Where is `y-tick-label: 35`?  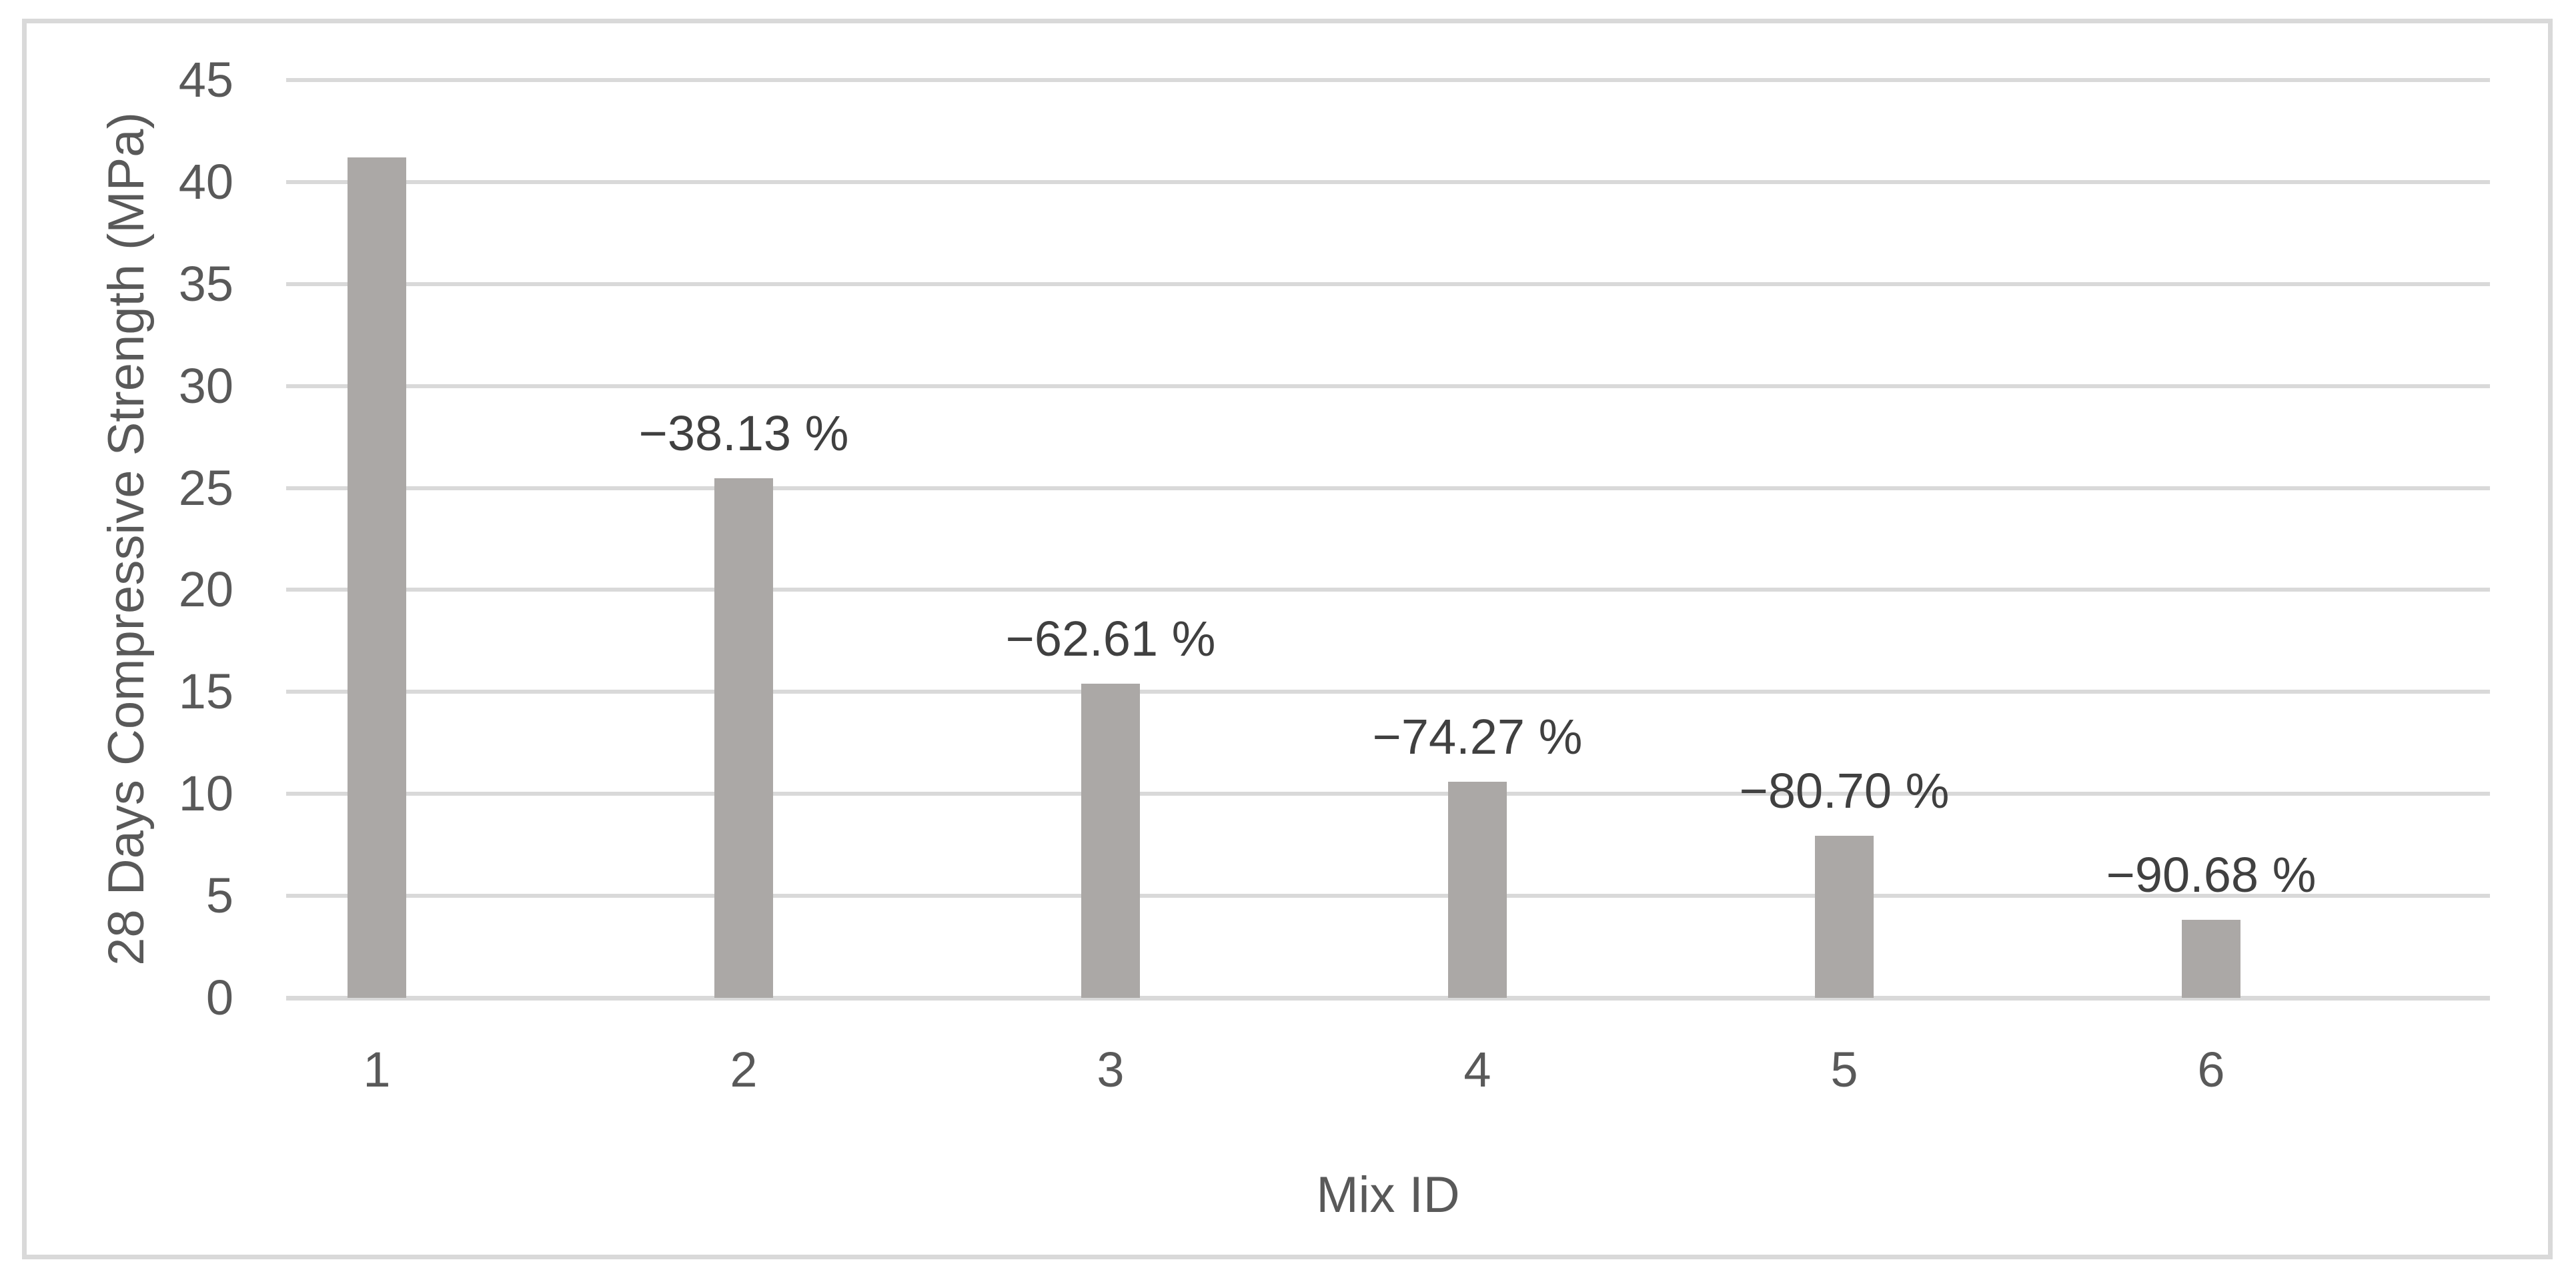
y-tick-label: 35 is located at coordinates (205, 283).